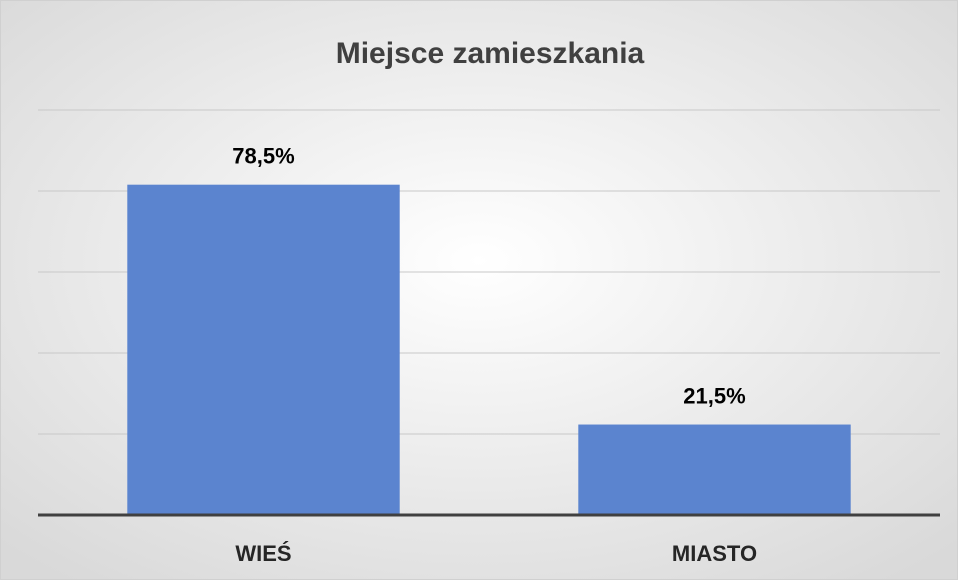 The height and width of the screenshot is (580, 958). Describe the element at coordinates (263, 553) in the screenshot. I see `x-tick-label: WIEŚ` at that location.